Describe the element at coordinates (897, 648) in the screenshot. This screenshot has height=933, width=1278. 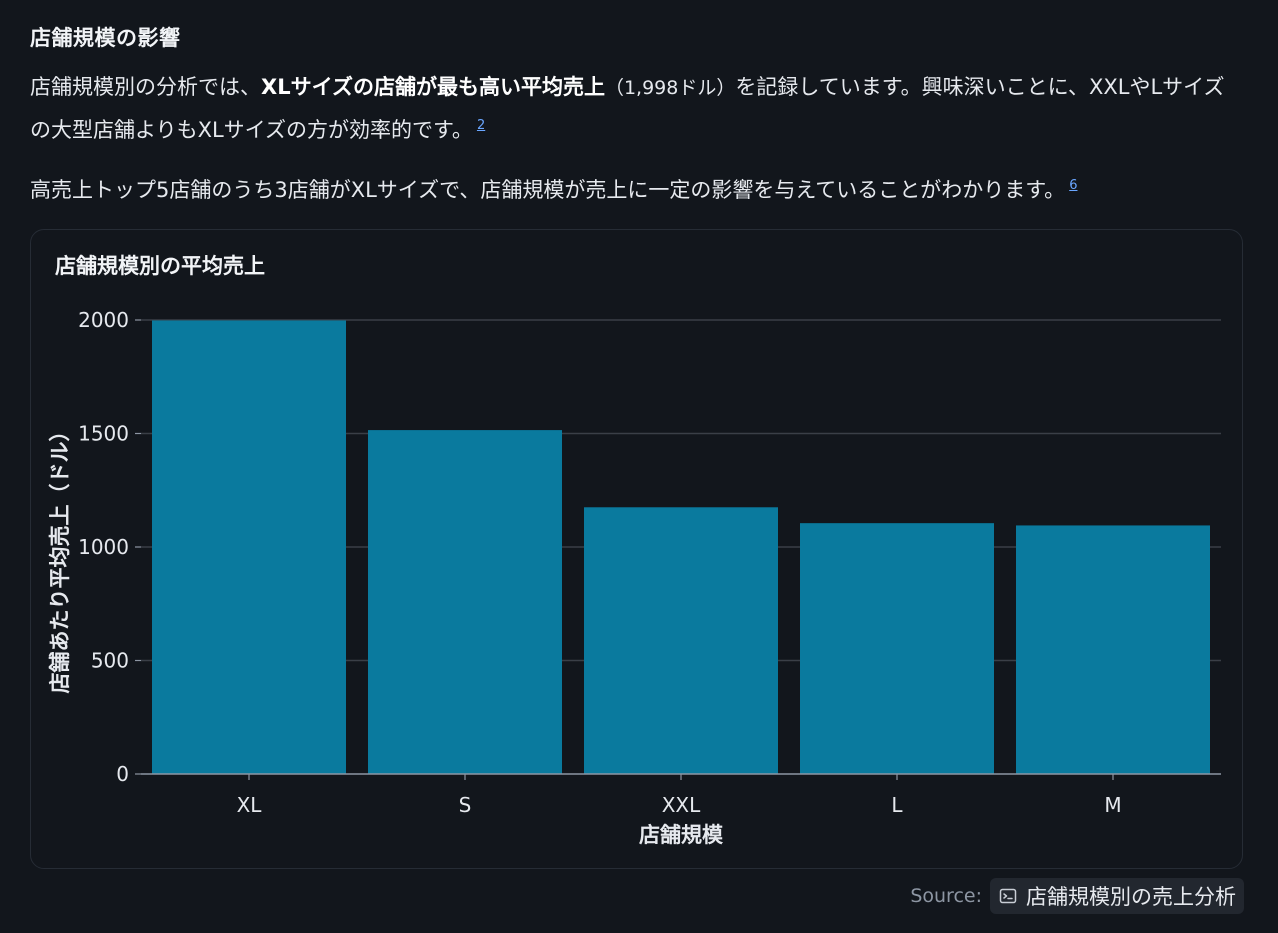
I see `bar-l` at that location.